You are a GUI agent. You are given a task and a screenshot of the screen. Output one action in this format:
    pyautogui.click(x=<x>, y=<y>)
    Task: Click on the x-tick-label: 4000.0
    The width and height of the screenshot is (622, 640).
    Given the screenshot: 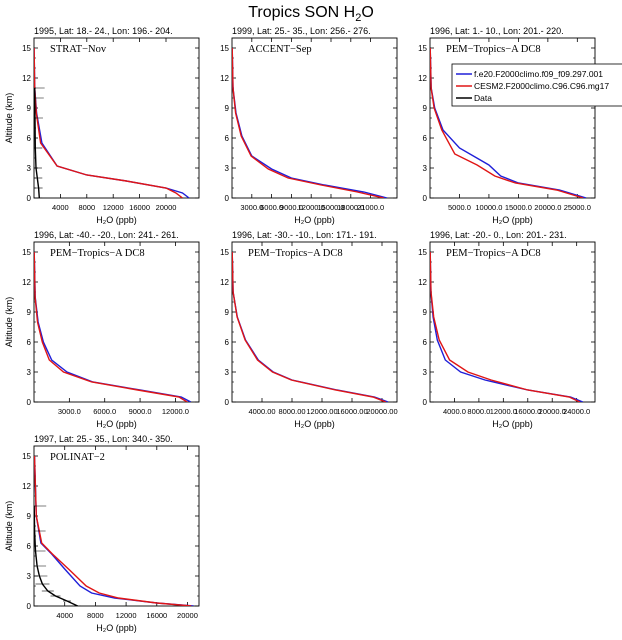 What is the action you would take?
    pyautogui.click(x=454, y=411)
    